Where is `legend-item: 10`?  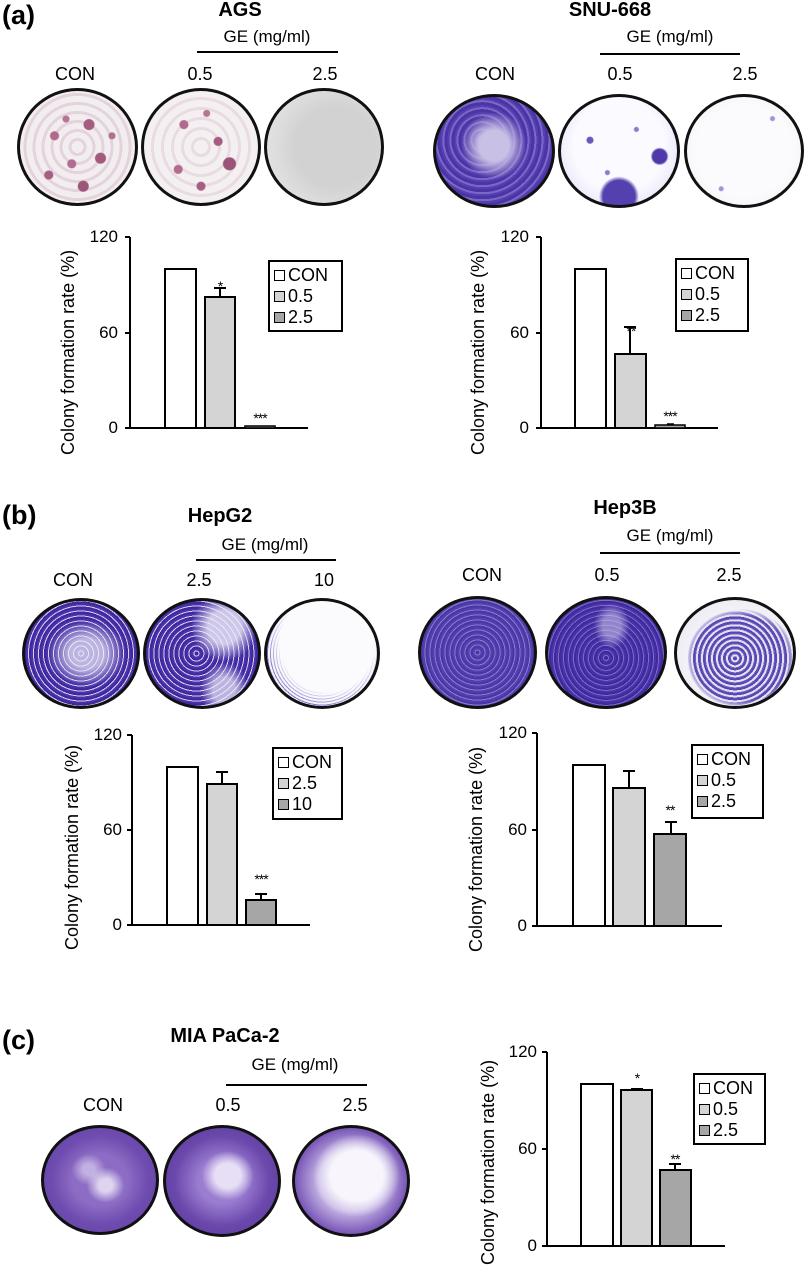
legend-item: 10 is located at coordinates (307, 804).